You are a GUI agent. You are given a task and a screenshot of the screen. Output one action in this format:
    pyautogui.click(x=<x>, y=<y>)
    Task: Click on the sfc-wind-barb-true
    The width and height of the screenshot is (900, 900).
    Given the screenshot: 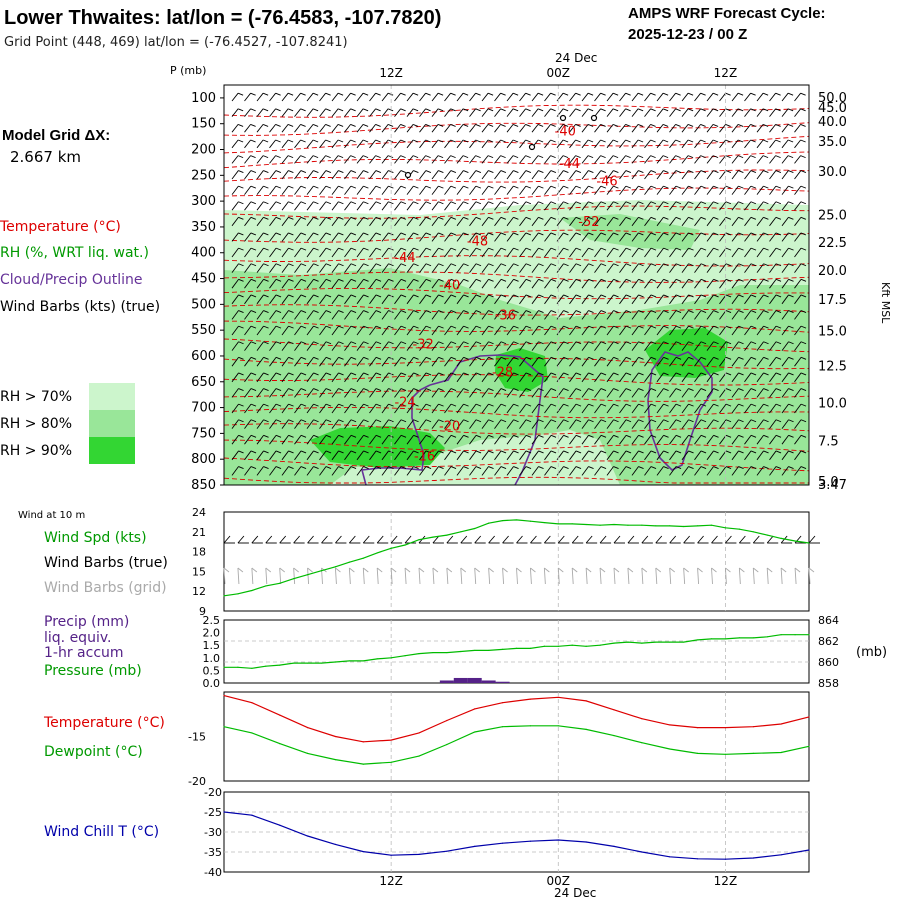 What is the action you would take?
    pyautogui.click(x=686, y=539)
    